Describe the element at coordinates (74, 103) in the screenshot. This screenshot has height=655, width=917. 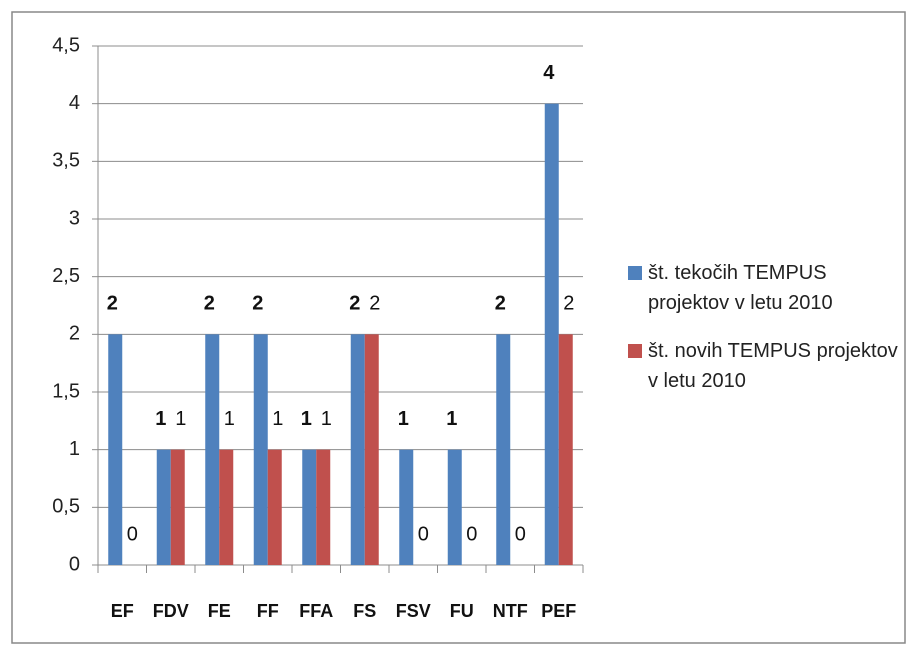
I see `y-tick-label: 4` at that location.